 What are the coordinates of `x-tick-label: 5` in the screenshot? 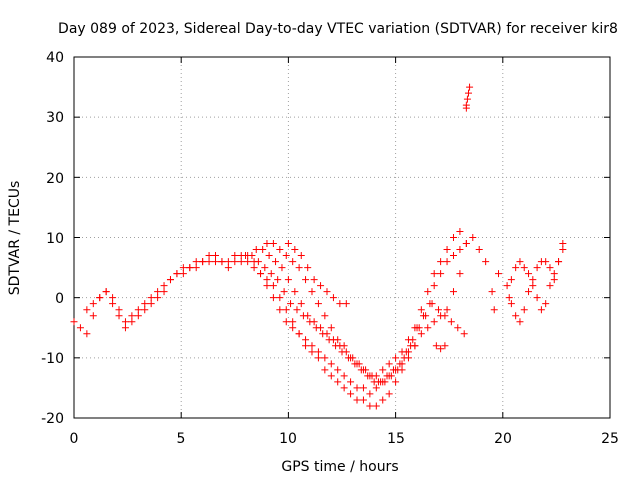 It's located at (181, 439).